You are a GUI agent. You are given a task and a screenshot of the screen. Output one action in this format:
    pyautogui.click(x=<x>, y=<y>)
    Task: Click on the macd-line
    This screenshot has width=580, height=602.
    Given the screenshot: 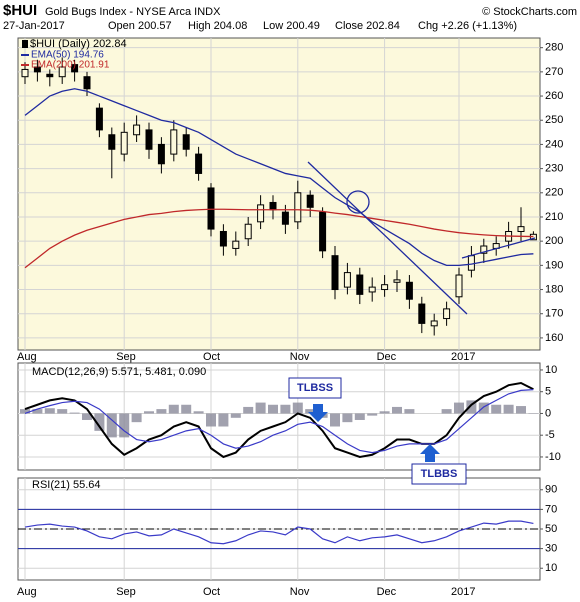 What is the action you would take?
    pyautogui.click(x=279, y=421)
    